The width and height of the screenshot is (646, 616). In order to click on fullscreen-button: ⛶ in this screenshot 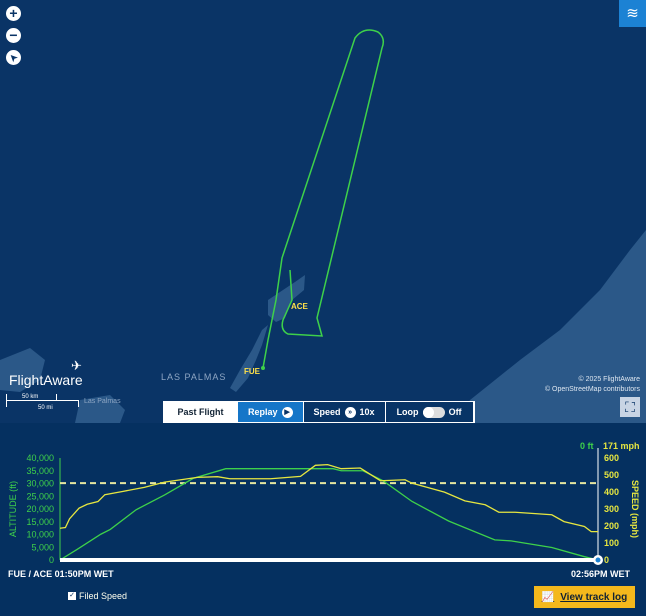, I will do `click(630, 407)`.